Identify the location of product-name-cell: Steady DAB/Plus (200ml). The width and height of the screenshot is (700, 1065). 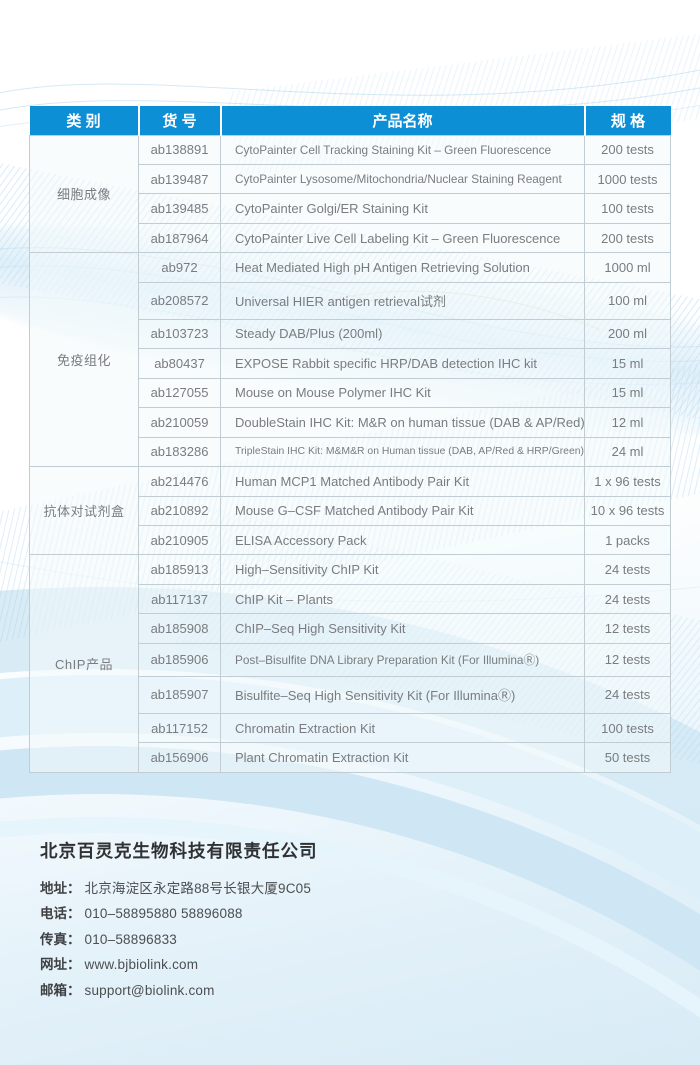
(402, 334).